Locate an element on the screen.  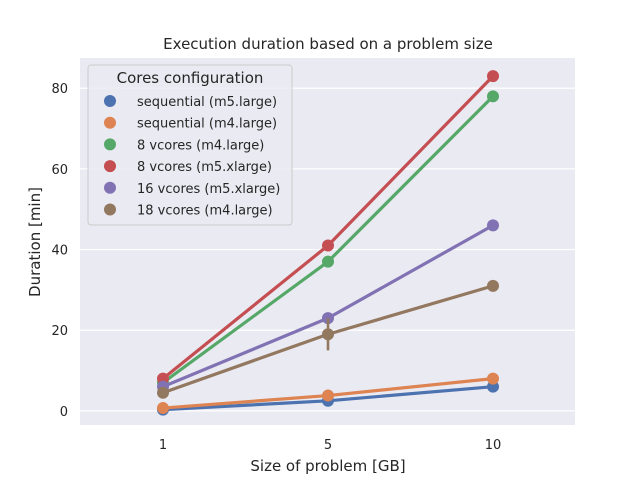
legend-entry: sequential (m5.large) is located at coordinates (207, 102).